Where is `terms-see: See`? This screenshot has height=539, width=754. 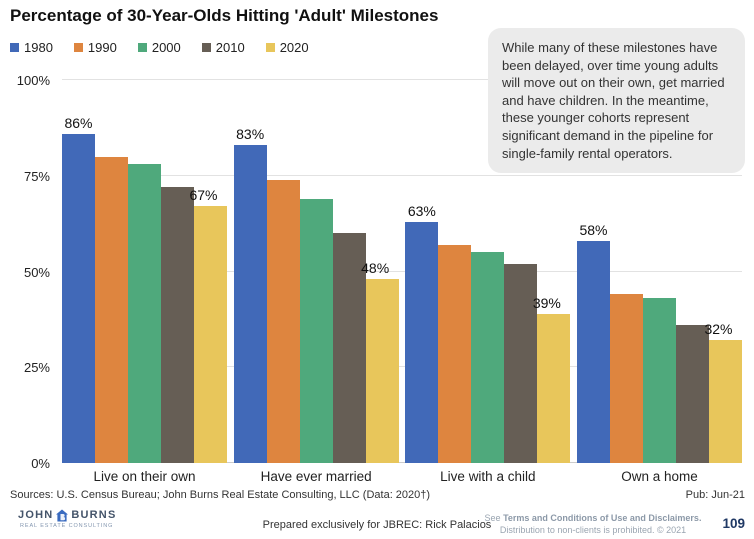 terms-see: See is located at coordinates (494, 518).